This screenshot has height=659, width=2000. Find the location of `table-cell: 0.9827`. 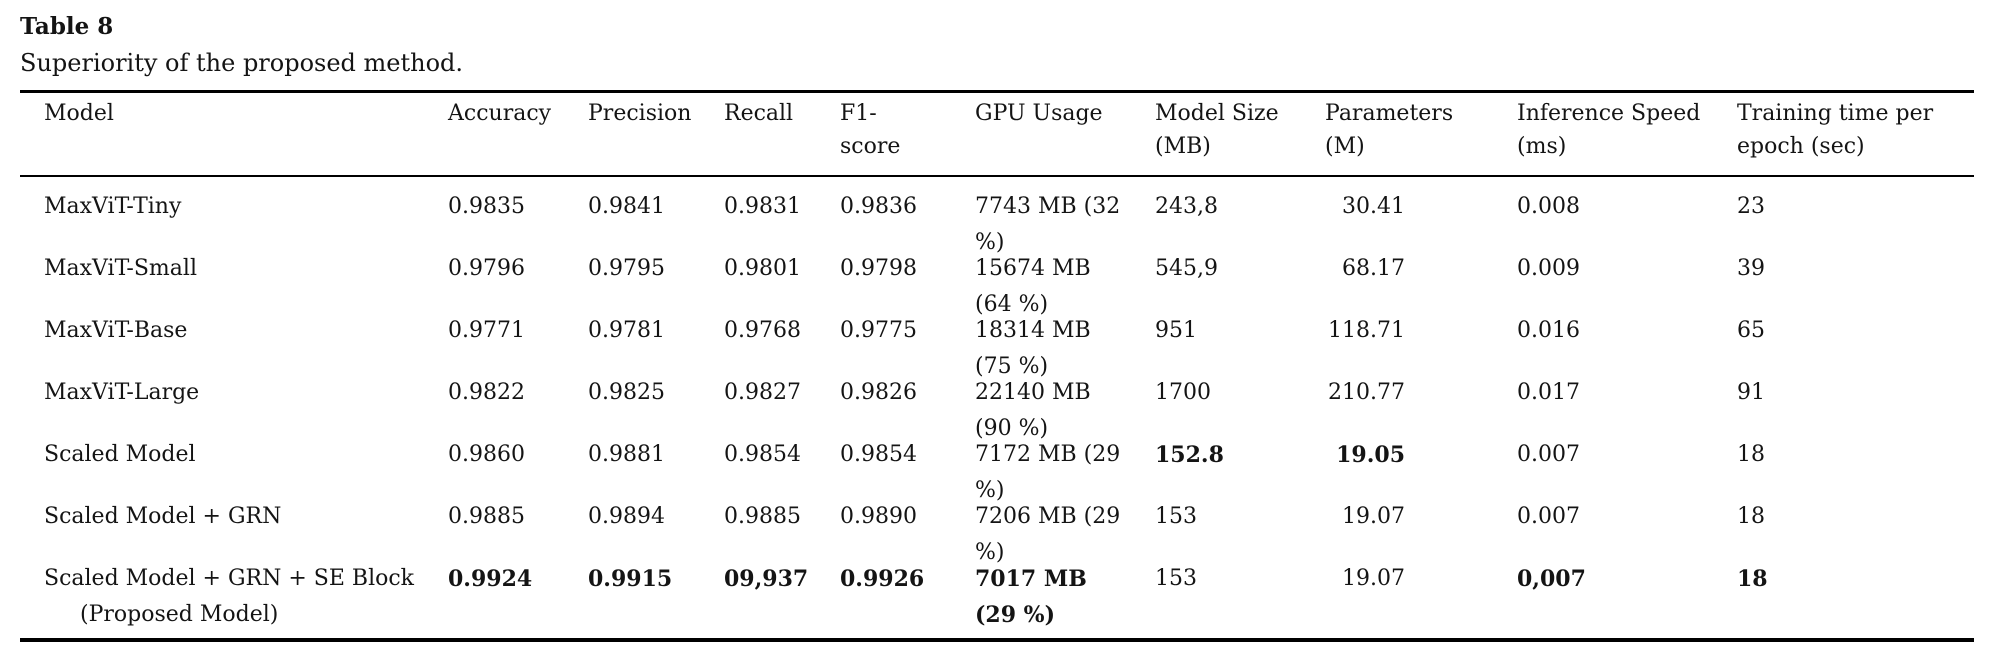

table-cell: 0.9827 is located at coordinates (762, 392).